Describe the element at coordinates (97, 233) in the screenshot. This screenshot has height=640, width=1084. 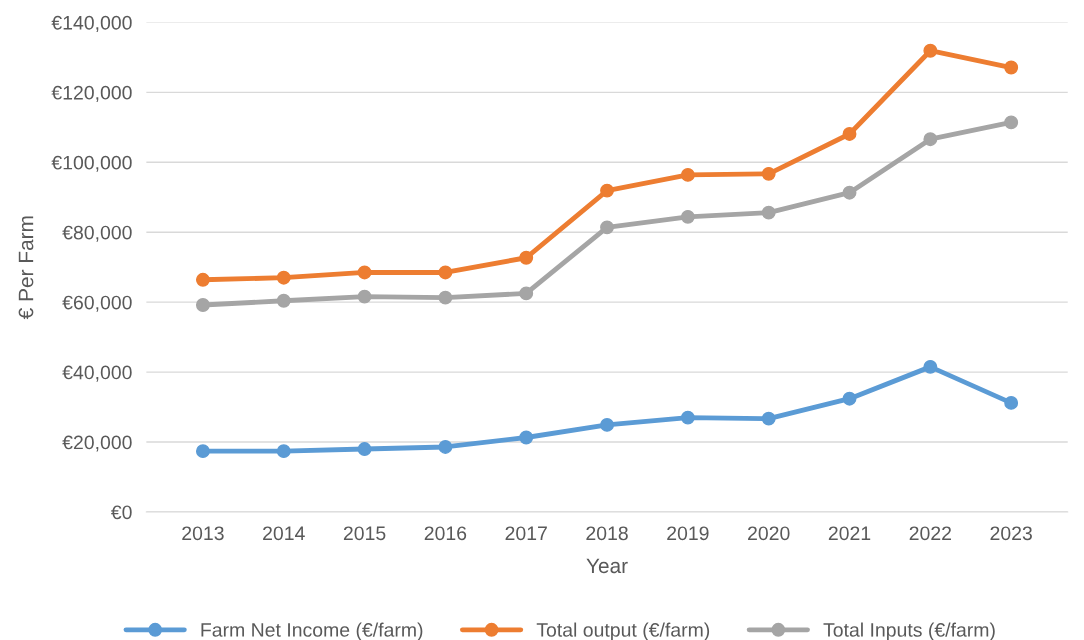
I see `y-tick-label: €80,000` at that location.